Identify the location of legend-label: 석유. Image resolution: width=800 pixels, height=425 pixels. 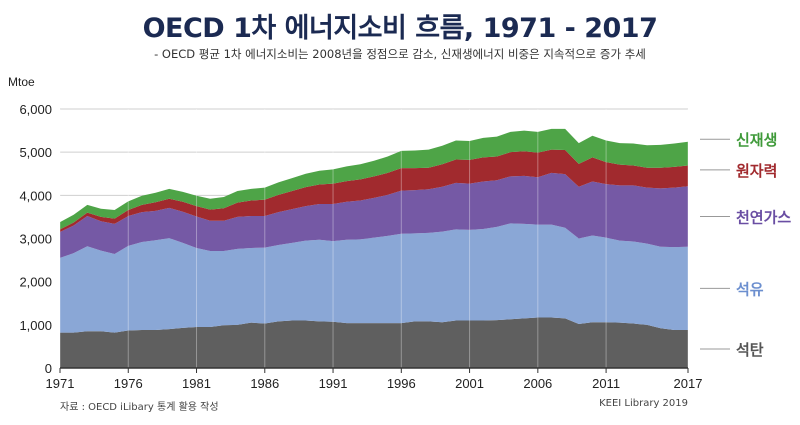
(750, 289).